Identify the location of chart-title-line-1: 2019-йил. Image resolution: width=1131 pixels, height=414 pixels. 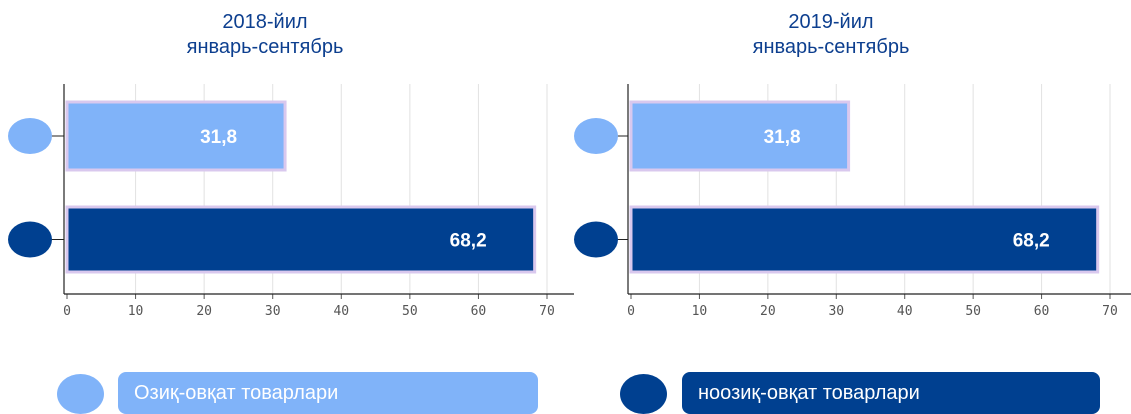
(831, 22).